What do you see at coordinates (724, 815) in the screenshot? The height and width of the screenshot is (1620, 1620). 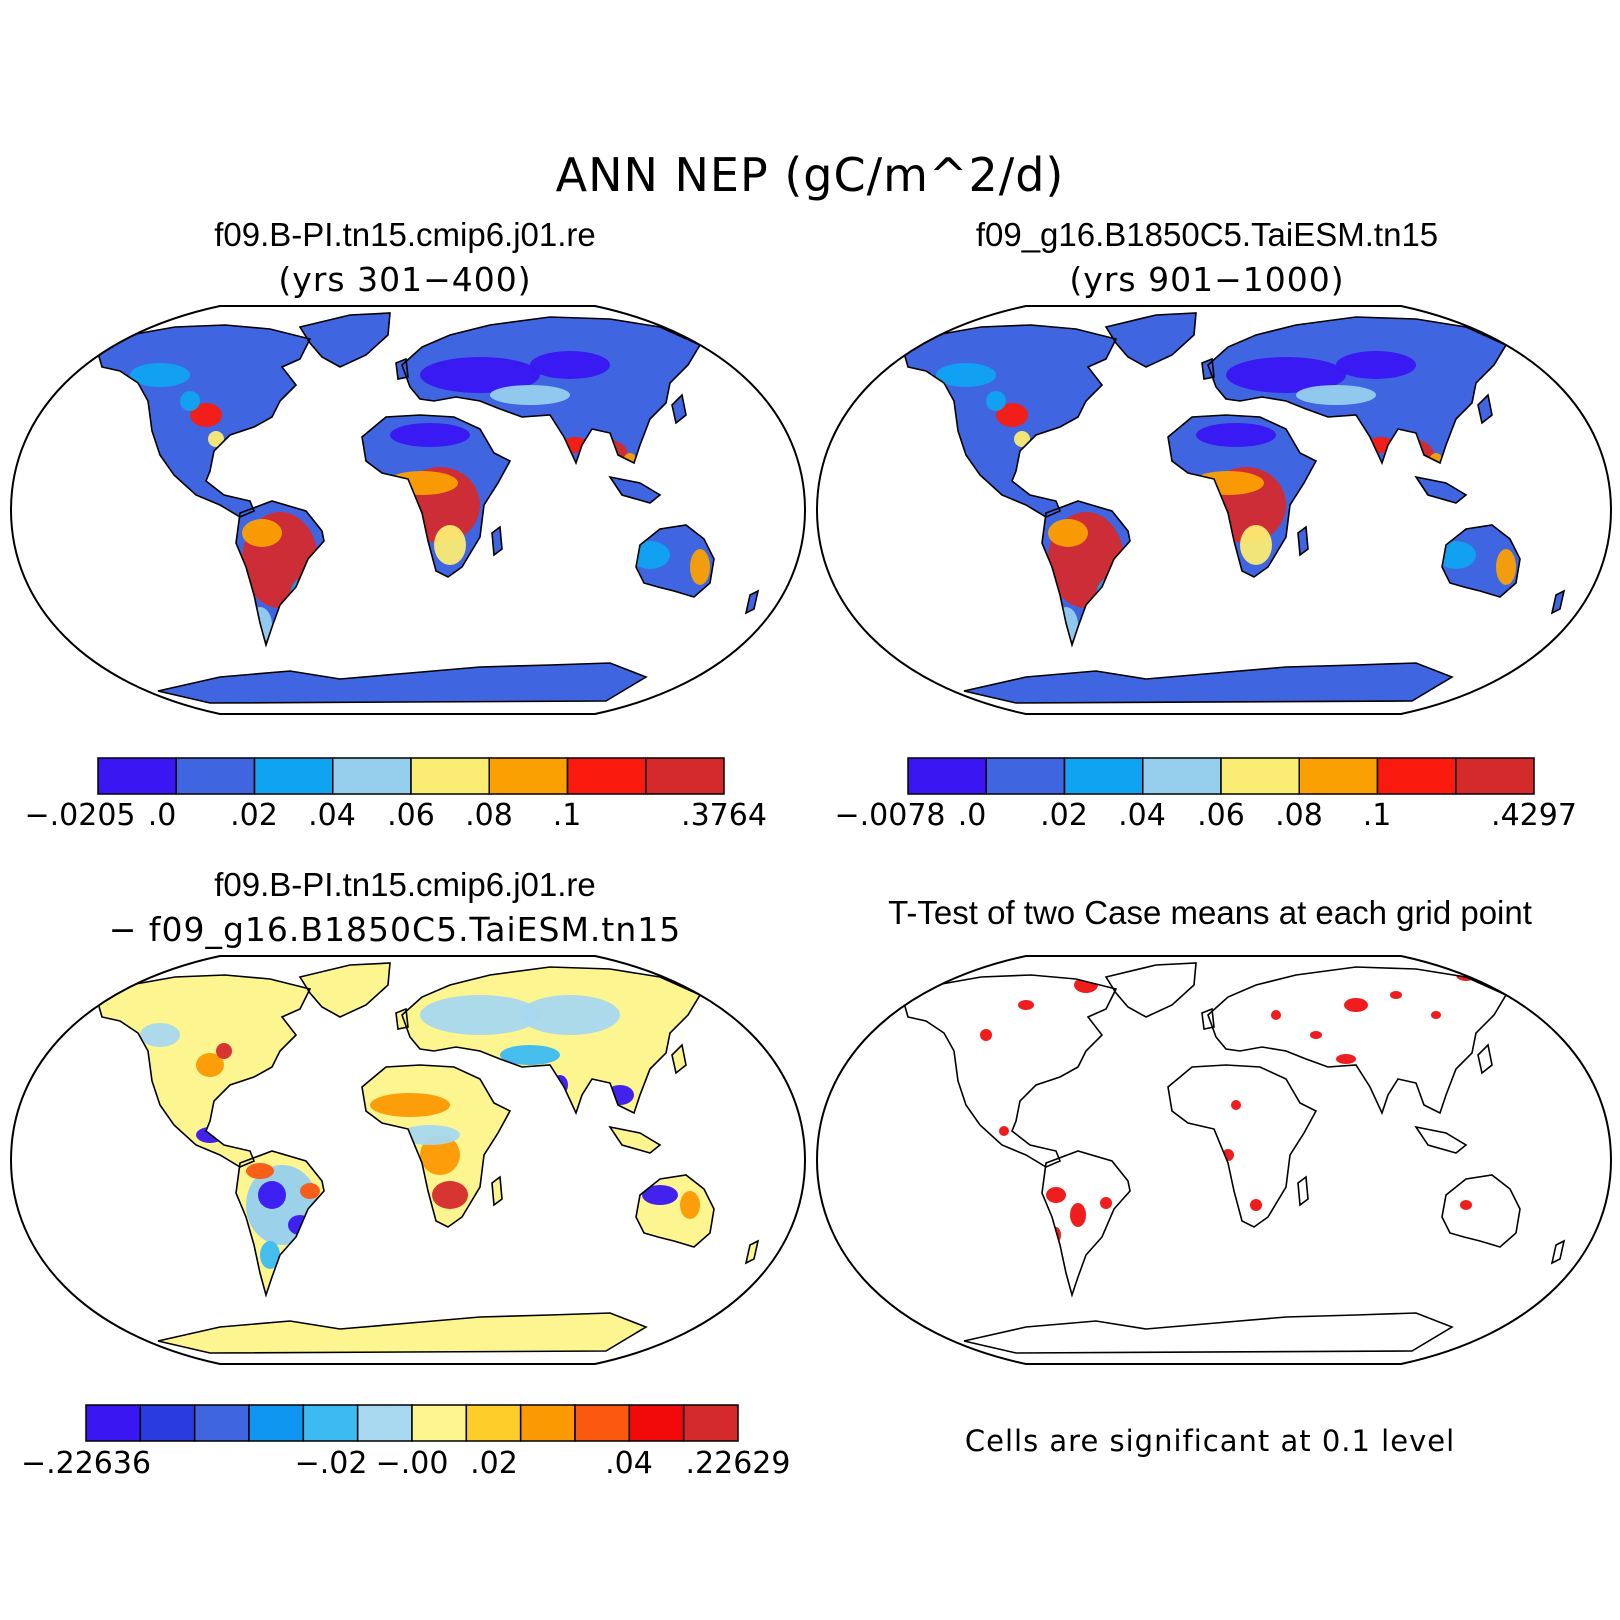 I see `colorbar-tick-label: .3764` at bounding box center [724, 815].